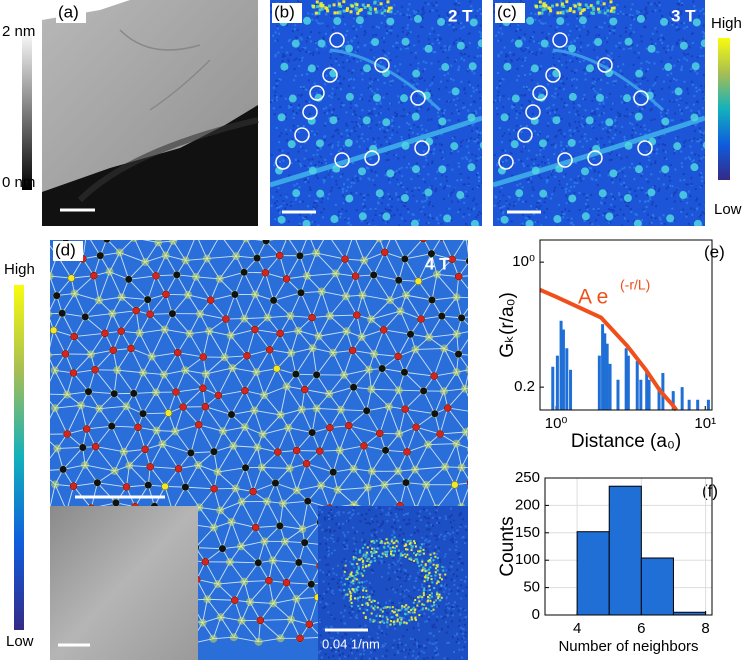 This screenshot has height=672, width=748. I want to click on streak, so click(599, 12).